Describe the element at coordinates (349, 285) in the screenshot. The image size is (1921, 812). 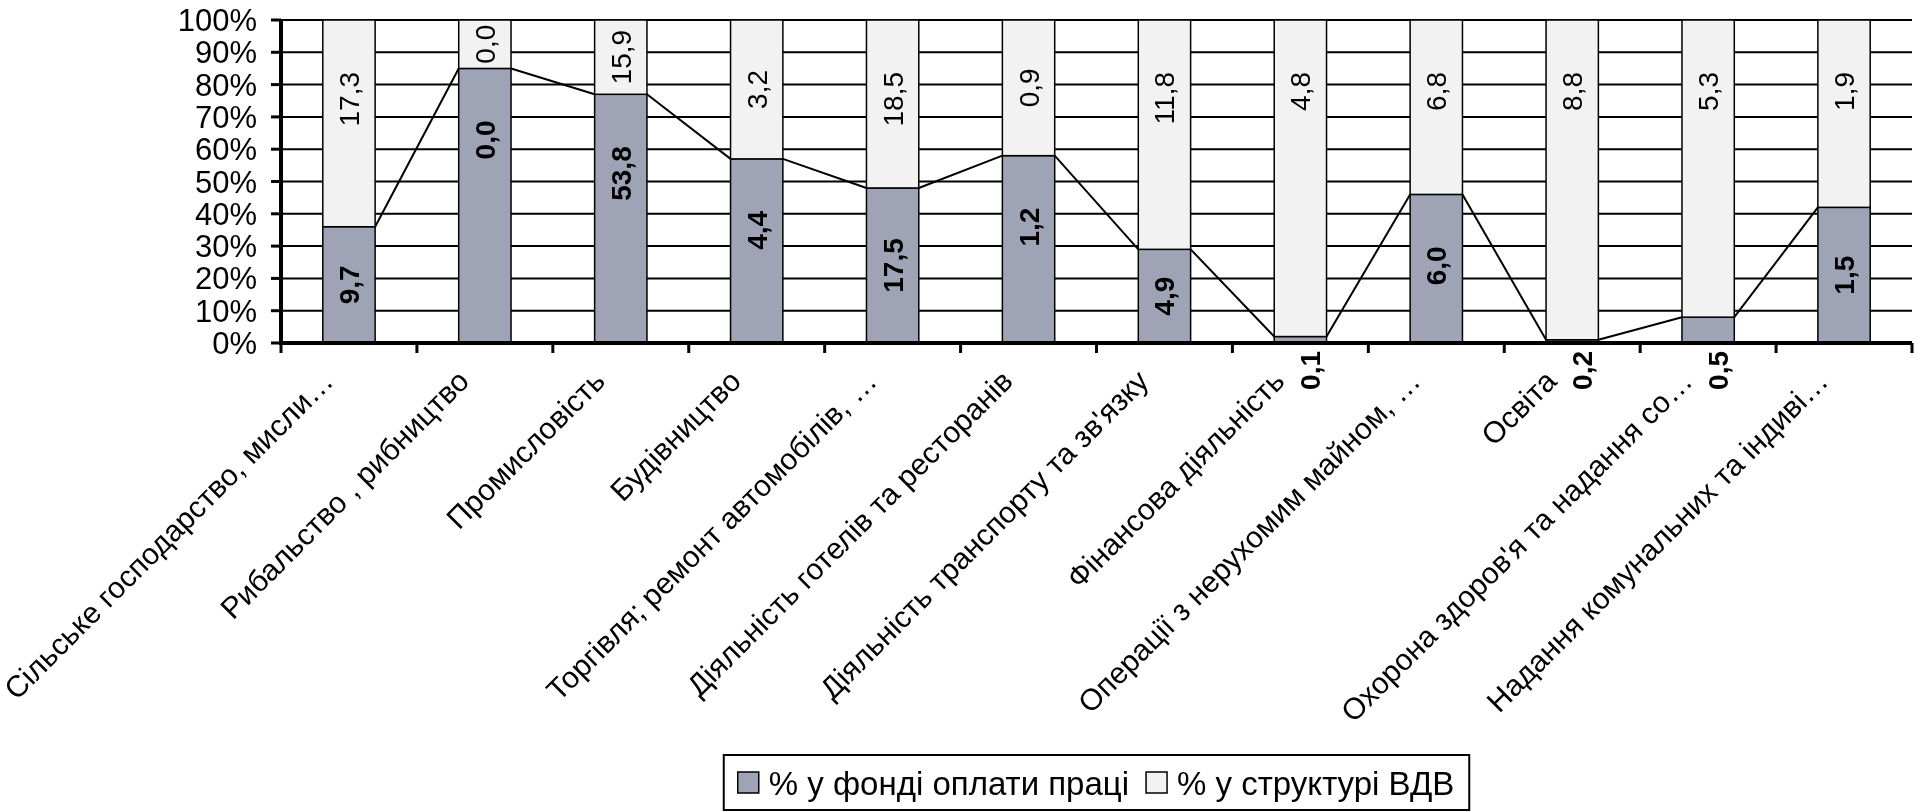
I see `annotation: 9,7` at that location.